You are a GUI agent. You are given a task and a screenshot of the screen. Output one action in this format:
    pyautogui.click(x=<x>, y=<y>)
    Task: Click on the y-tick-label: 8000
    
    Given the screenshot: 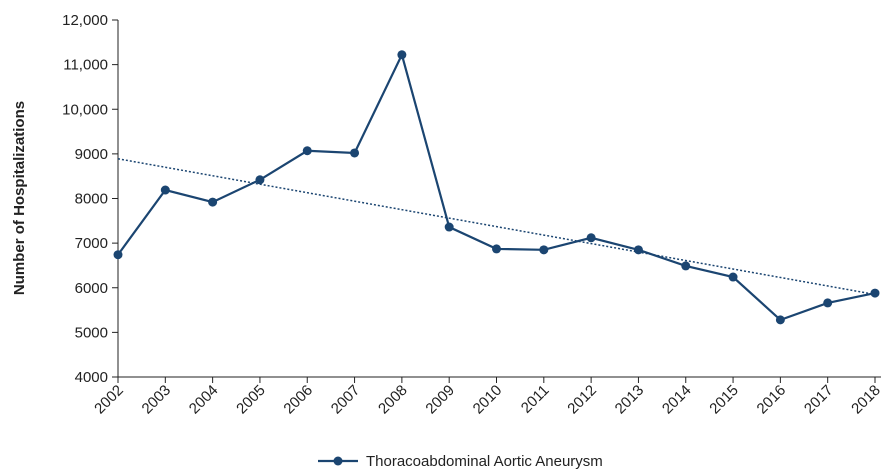 What is the action you would take?
    pyautogui.click(x=91, y=199)
    